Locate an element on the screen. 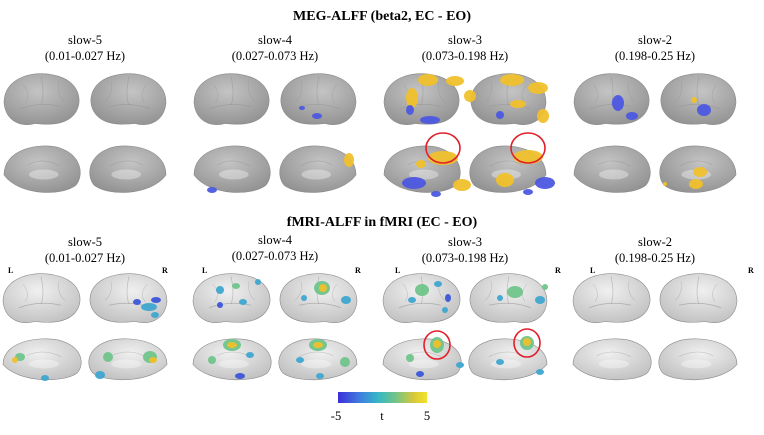 Image resolution: width=764 pixels, height=435 pixels. fmri-band-name: slow-4 is located at coordinates (275, 240).